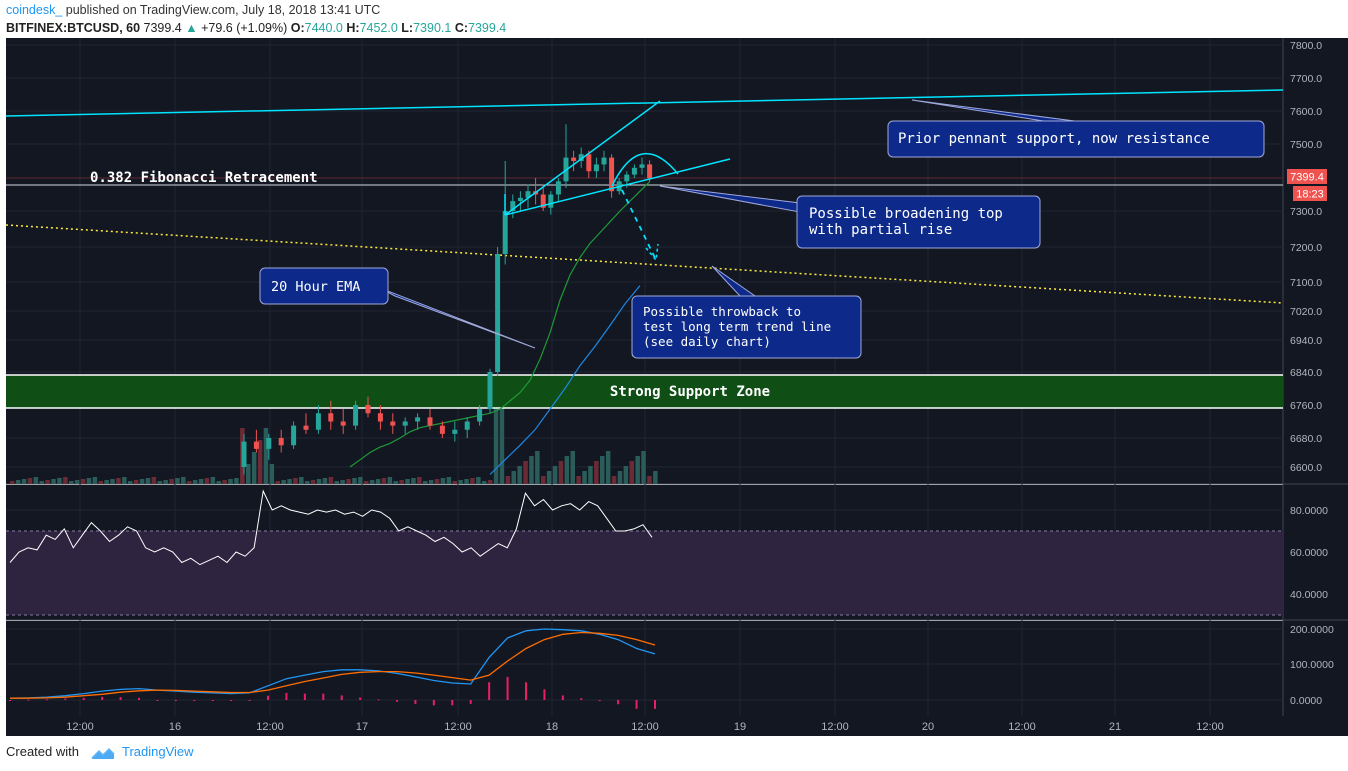 The width and height of the screenshot is (1348, 771). I want to click on callout-broadening-line2: with partial rise, so click(880, 230).